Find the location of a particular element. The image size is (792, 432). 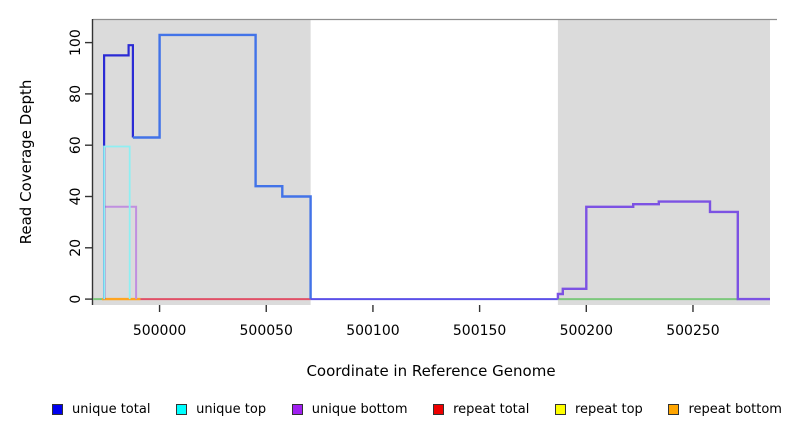

series-unique-total-navy is located at coordinates (118, 172).